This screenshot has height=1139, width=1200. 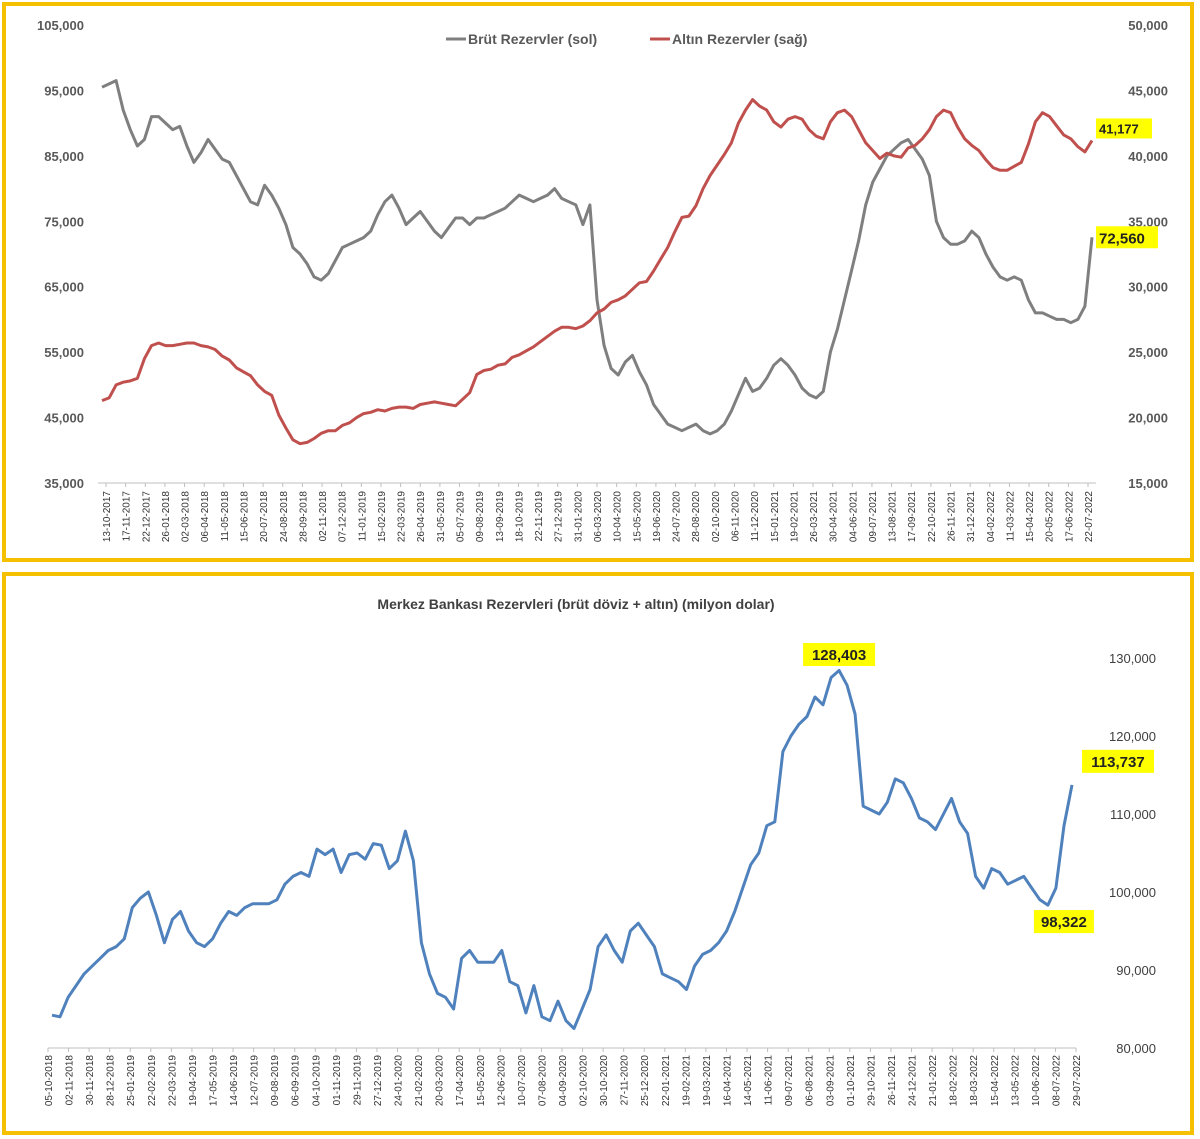 I want to click on x-tick-label: 30-11-2018, so click(x=90, y=1080).